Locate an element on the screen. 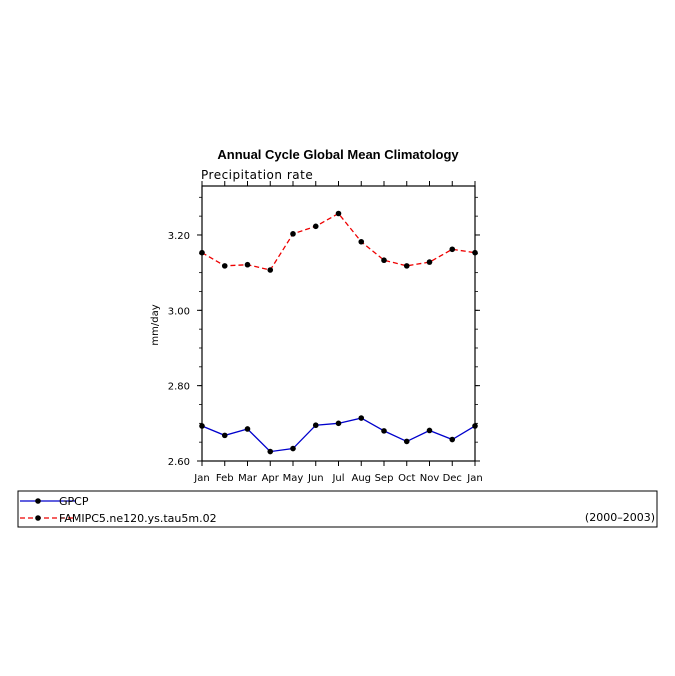 The width and height of the screenshot is (675, 676). x-tick-label: Jun is located at coordinates (315, 478).